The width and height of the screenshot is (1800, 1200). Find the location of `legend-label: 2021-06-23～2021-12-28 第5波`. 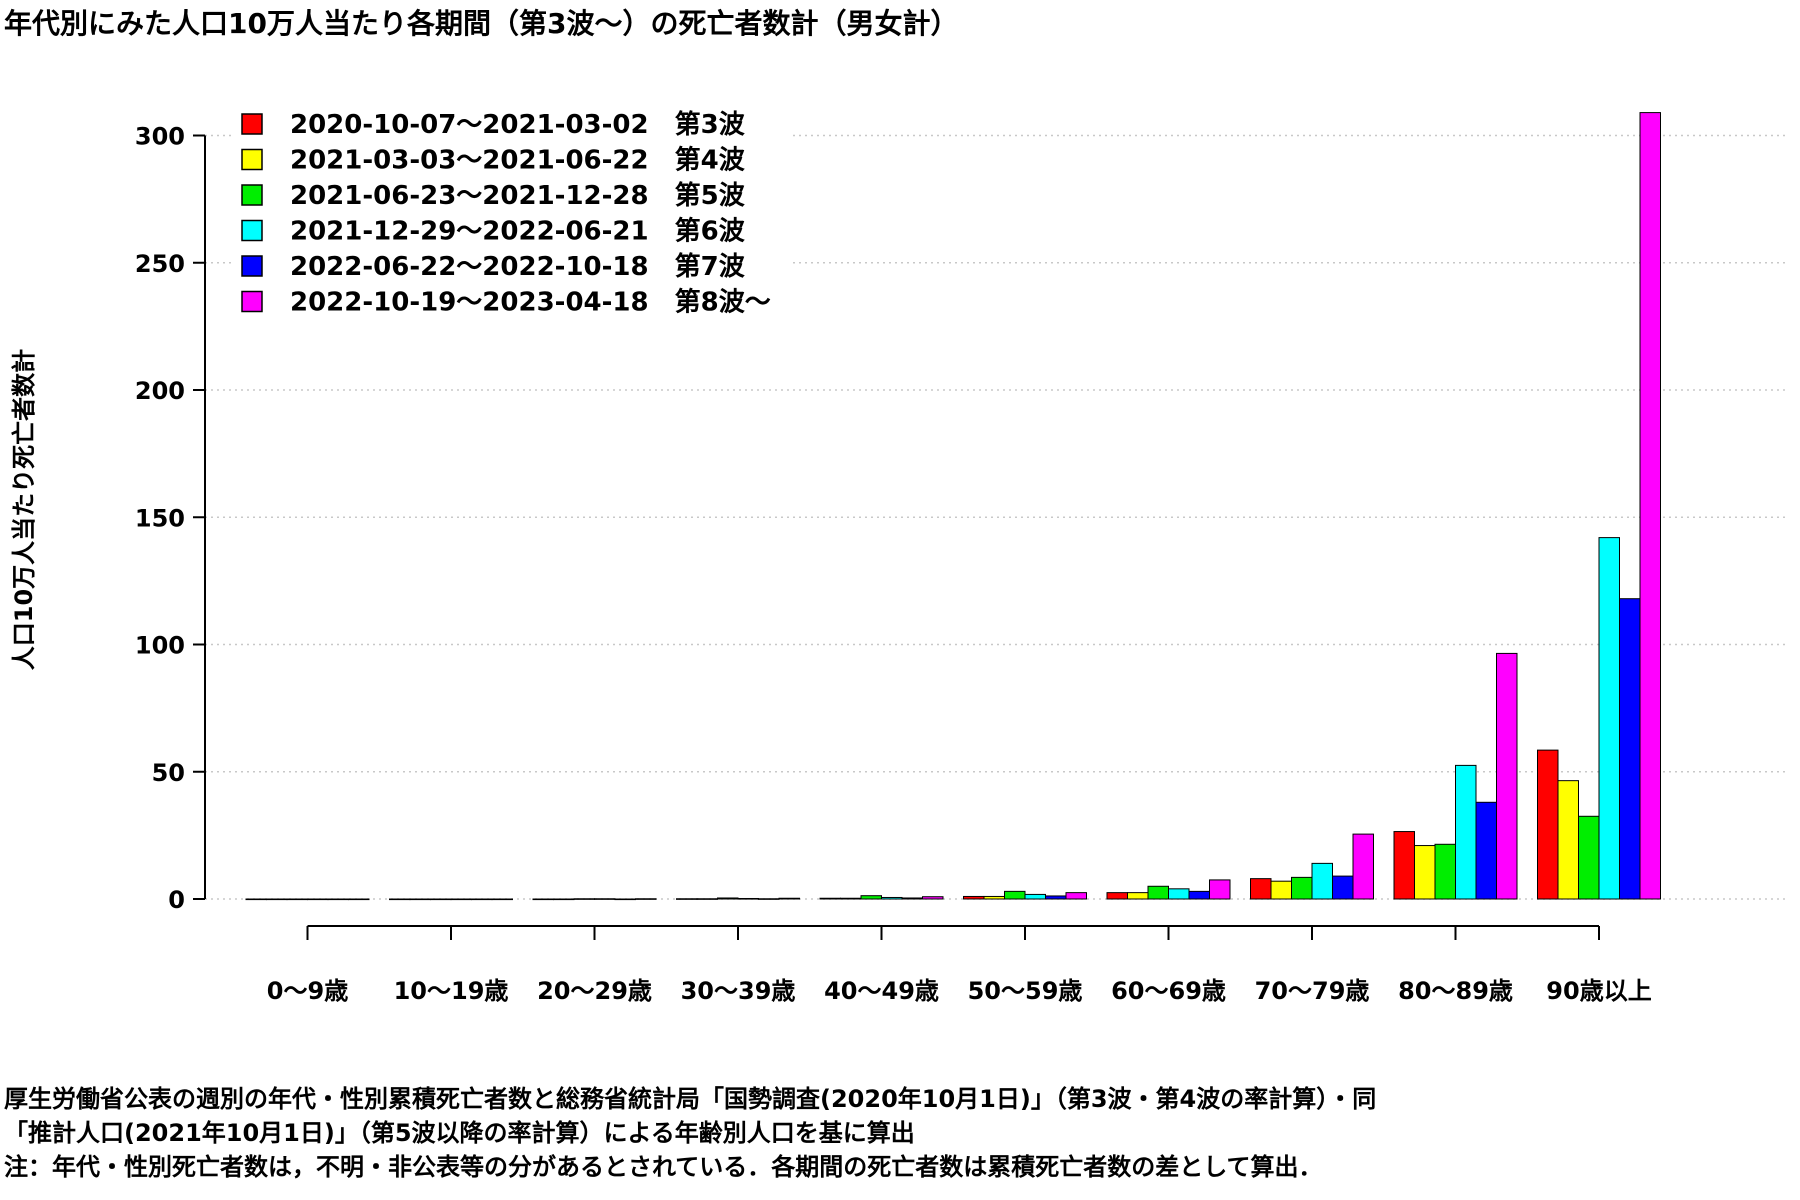

legend-label: 2021-06-23～2021-12-28 第5波 is located at coordinates (518, 195).